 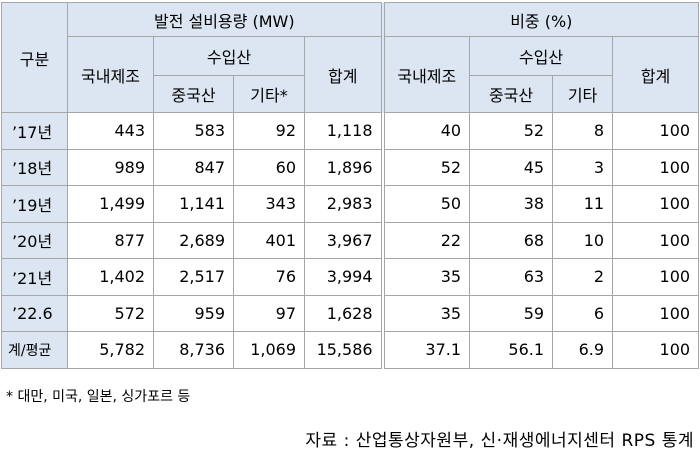 What do you see at coordinates (98, 397) in the screenshot?
I see `footnote: * 대만, 미국, 일본, 싱가포르 등` at bounding box center [98, 397].